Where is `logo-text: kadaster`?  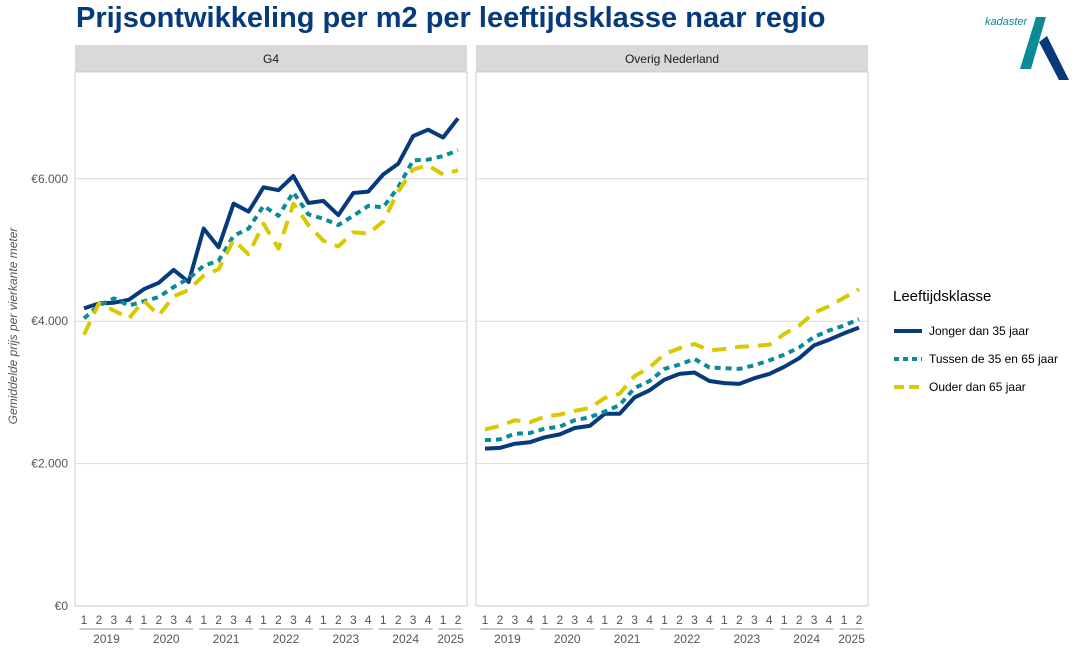
logo-text: kadaster is located at coordinates (1007, 22).